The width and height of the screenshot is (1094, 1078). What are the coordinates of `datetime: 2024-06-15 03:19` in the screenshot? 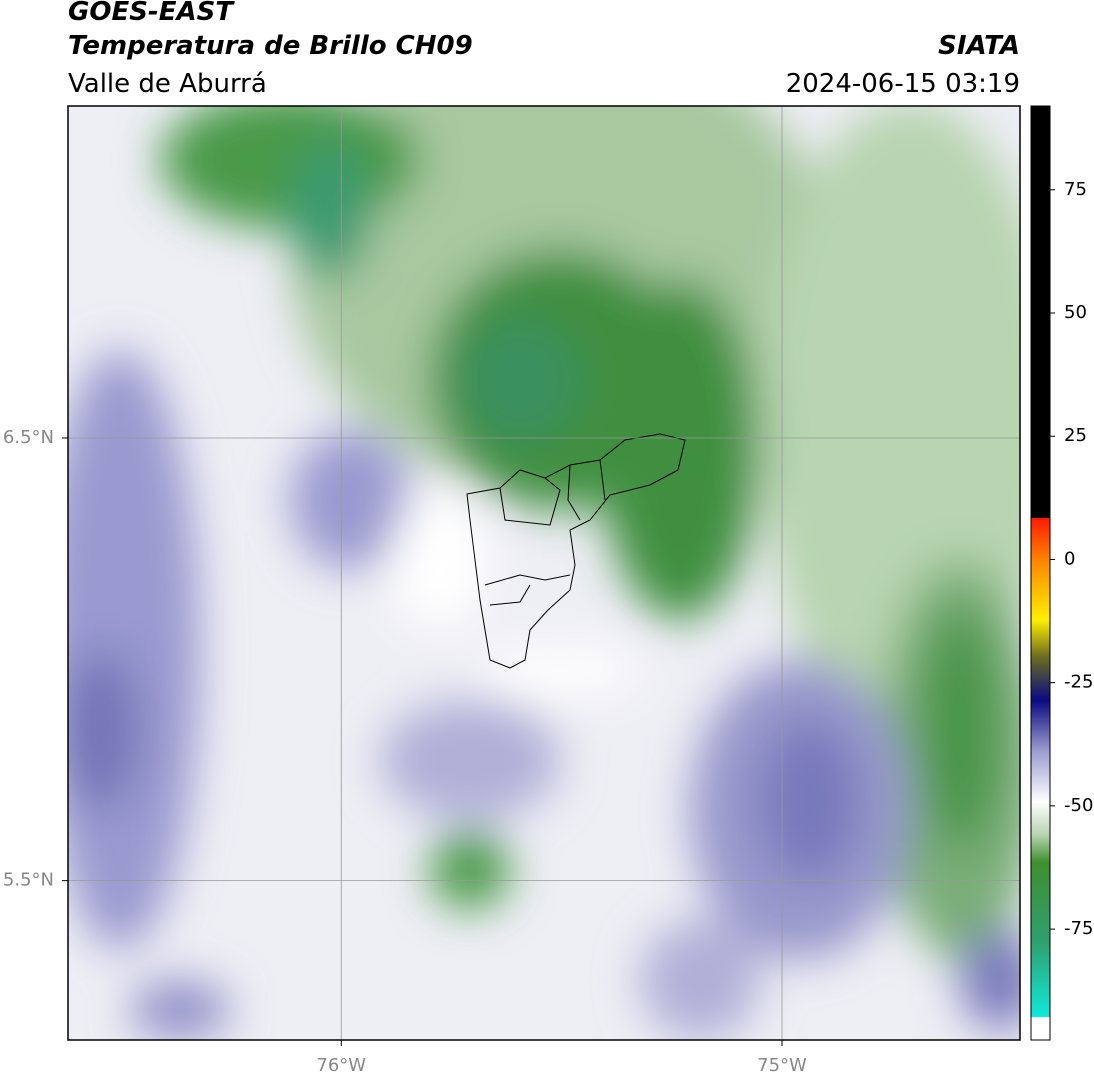 It's located at (903, 84).